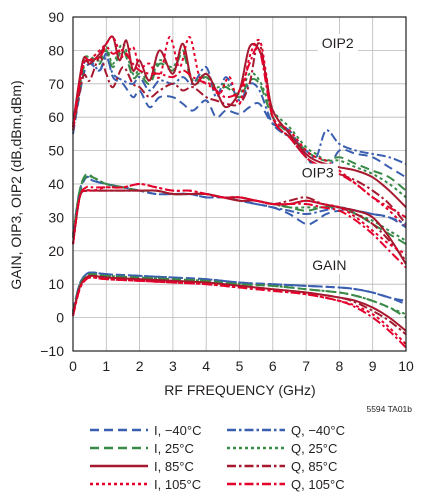 Image resolution: width=422 pixels, height=496 pixels. I want to click on y-tick-label: 70, so click(56, 84).